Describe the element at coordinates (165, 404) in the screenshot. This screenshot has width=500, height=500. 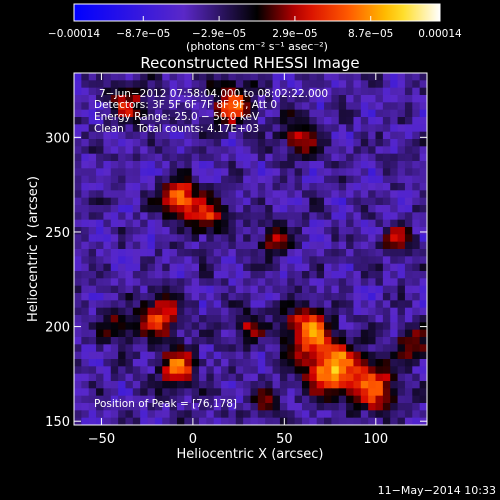
I see `annotation-peak-position: Position of Peak = [76,178]` at that location.